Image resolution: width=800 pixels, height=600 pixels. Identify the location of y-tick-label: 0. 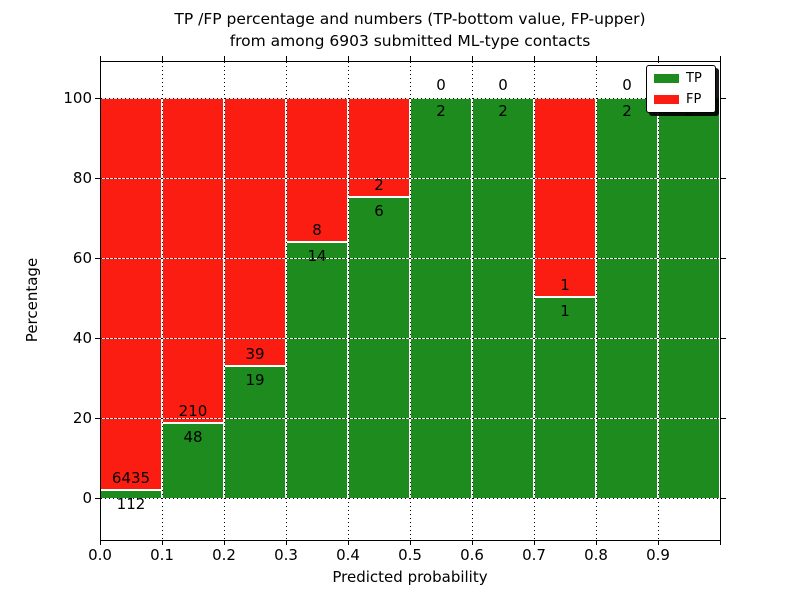
(87, 498).